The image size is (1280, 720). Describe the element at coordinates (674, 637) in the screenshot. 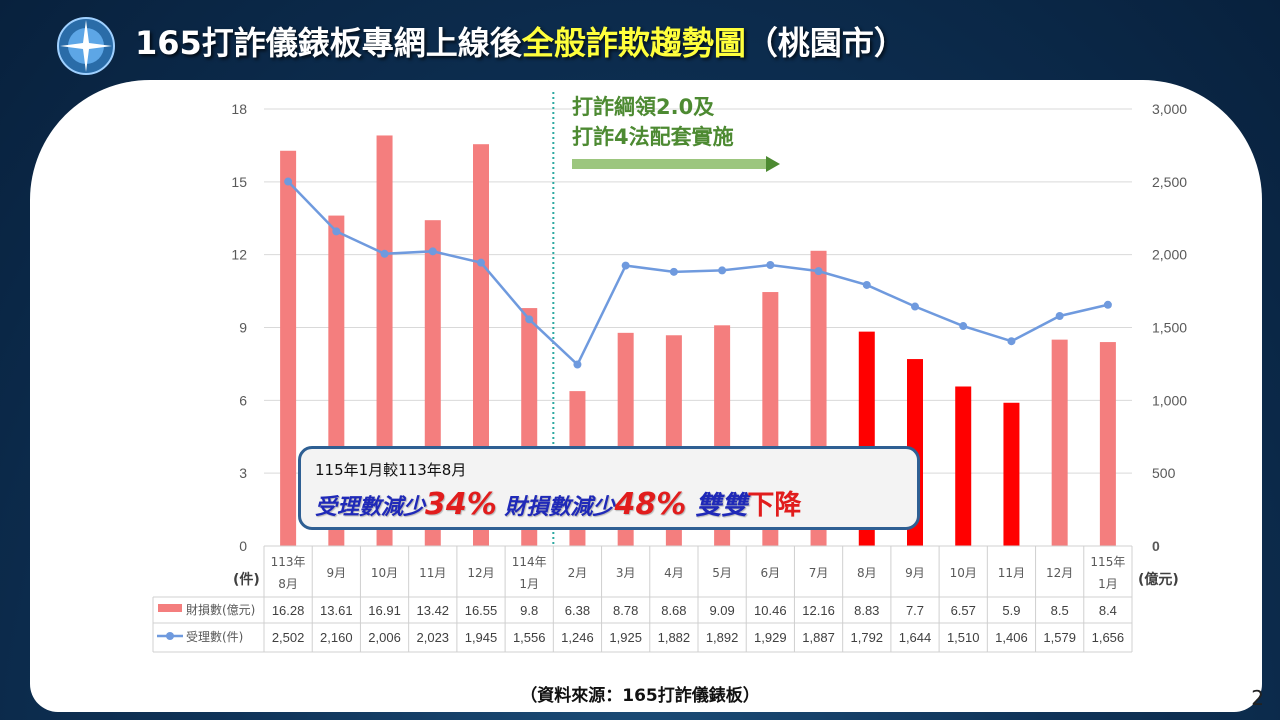

I see `line-value-label: 1,882` at that location.